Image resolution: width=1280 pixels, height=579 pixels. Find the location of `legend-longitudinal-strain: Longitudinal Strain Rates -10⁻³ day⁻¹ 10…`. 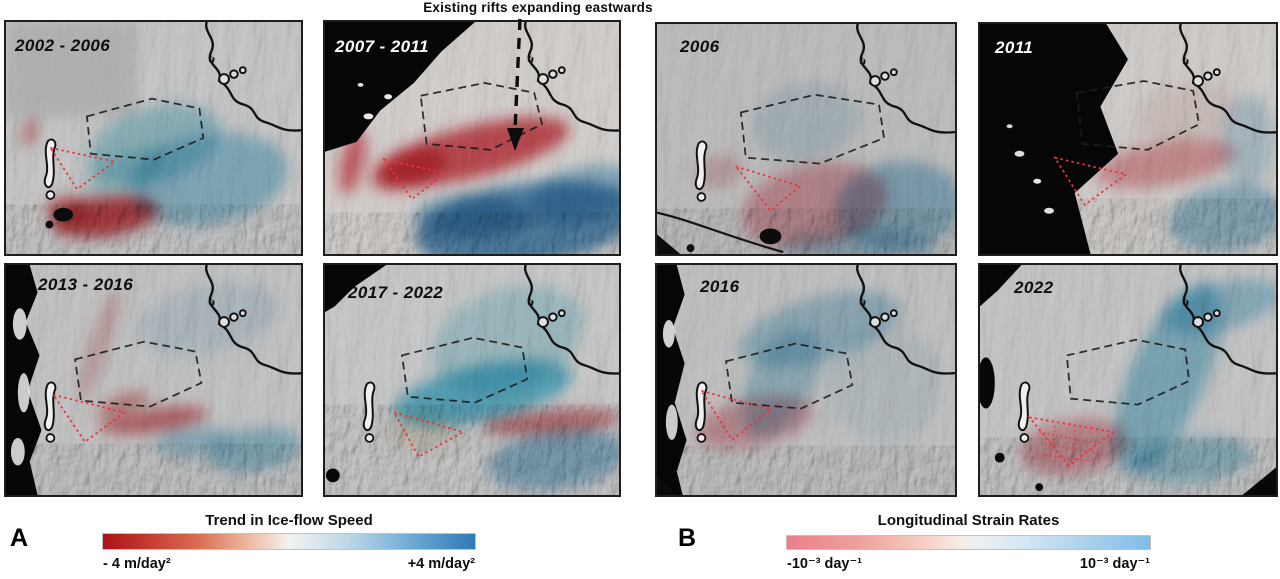

legend-longitudinal-strain: Longitudinal Strain Rates -10⁻³ day⁻¹ 10… is located at coordinates (968, 544).